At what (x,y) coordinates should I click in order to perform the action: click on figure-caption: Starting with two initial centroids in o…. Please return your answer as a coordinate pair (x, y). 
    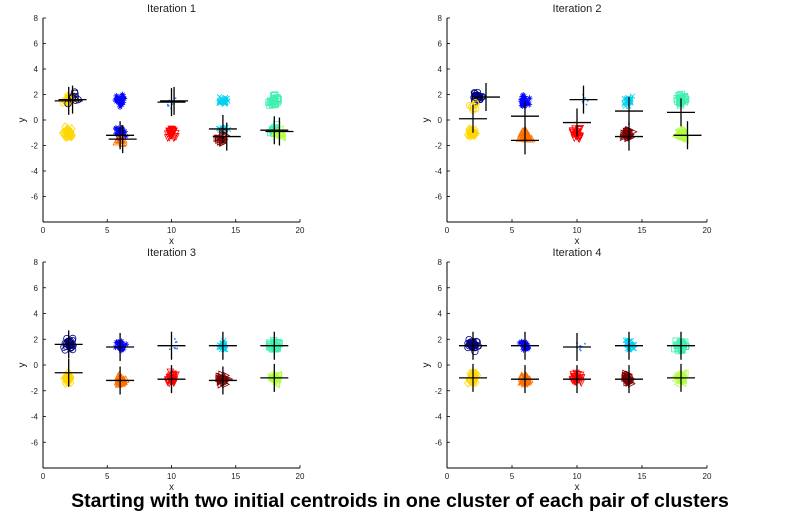
    Looking at the image, I should click on (400, 501).